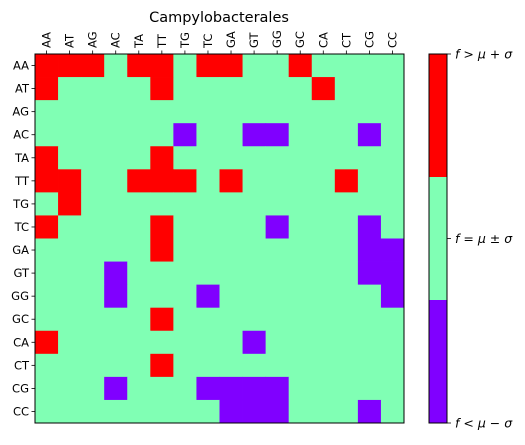 This screenshot has height=445, width=525. I want to click on row-tick-label: AT, so click(22, 89).